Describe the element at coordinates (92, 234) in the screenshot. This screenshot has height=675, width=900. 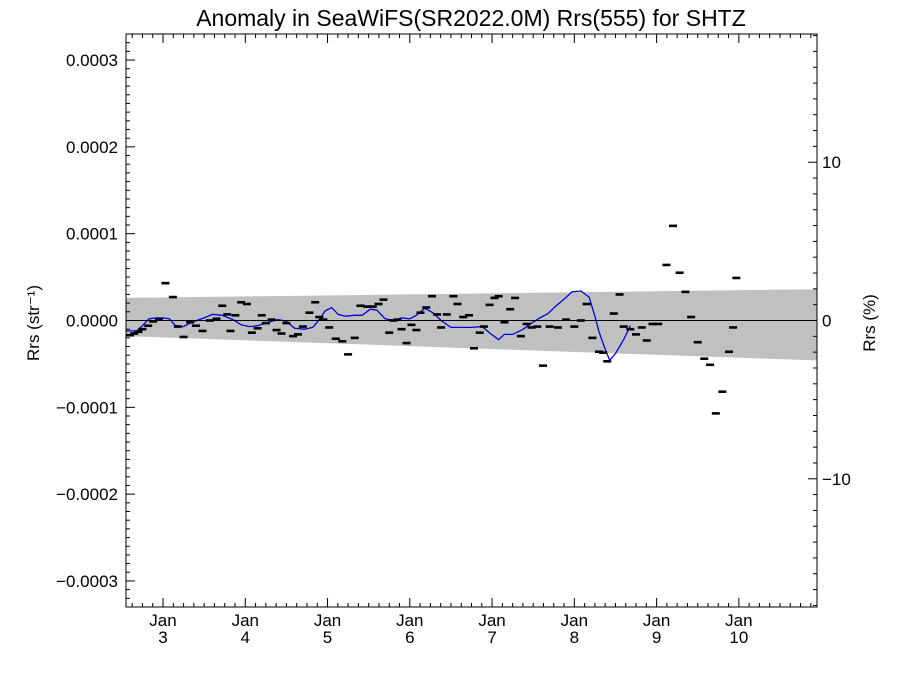
I see `y-tick-label: 0.0001` at that location.